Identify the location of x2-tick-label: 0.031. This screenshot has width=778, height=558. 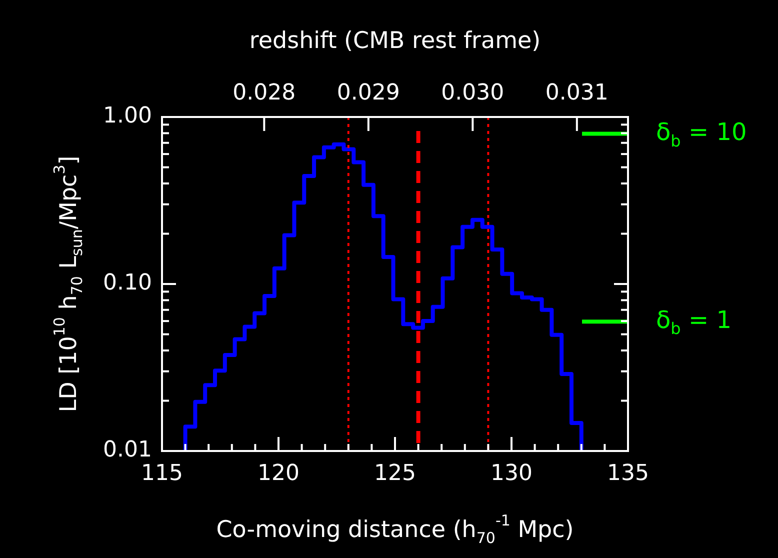
(576, 93).